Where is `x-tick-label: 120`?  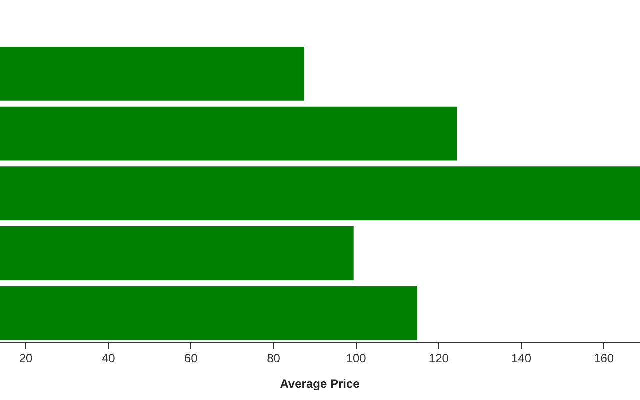
x-tick-label: 120 is located at coordinates (439, 359).